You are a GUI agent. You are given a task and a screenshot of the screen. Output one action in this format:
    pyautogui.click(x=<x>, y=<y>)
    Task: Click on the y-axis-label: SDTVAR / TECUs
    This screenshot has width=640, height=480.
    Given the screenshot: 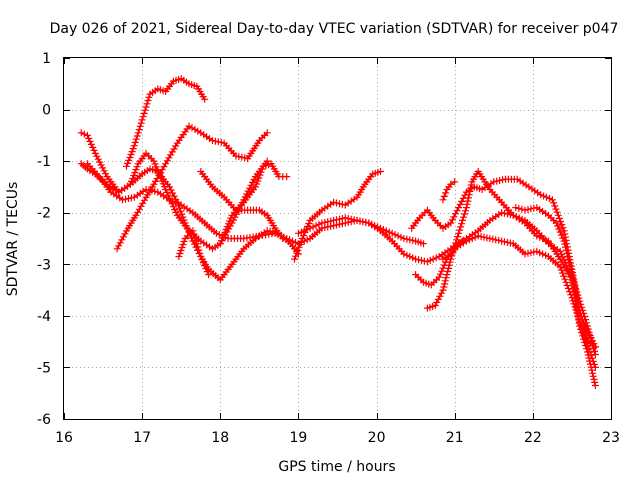 What is the action you would take?
    pyautogui.click(x=13, y=239)
    